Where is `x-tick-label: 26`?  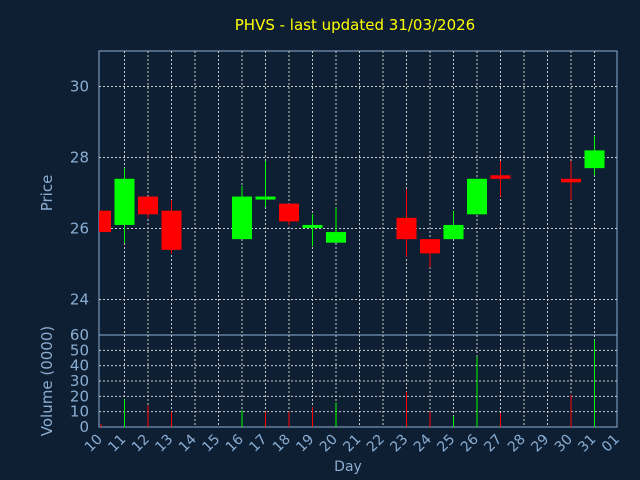 x-tick-label: 26 is located at coordinates (470, 443).